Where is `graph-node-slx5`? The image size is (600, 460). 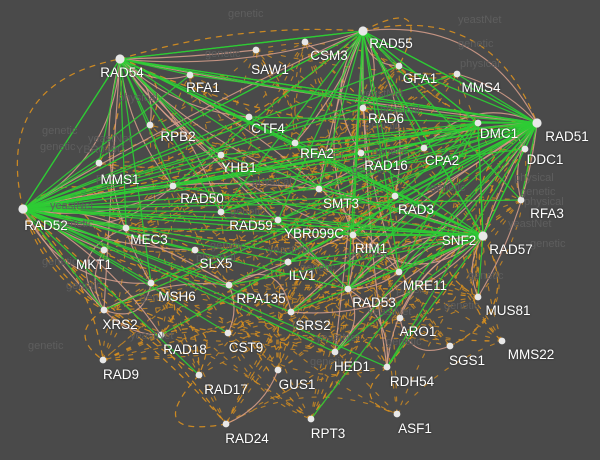
graph-node-slx5 is located at coordinates (195, 250).